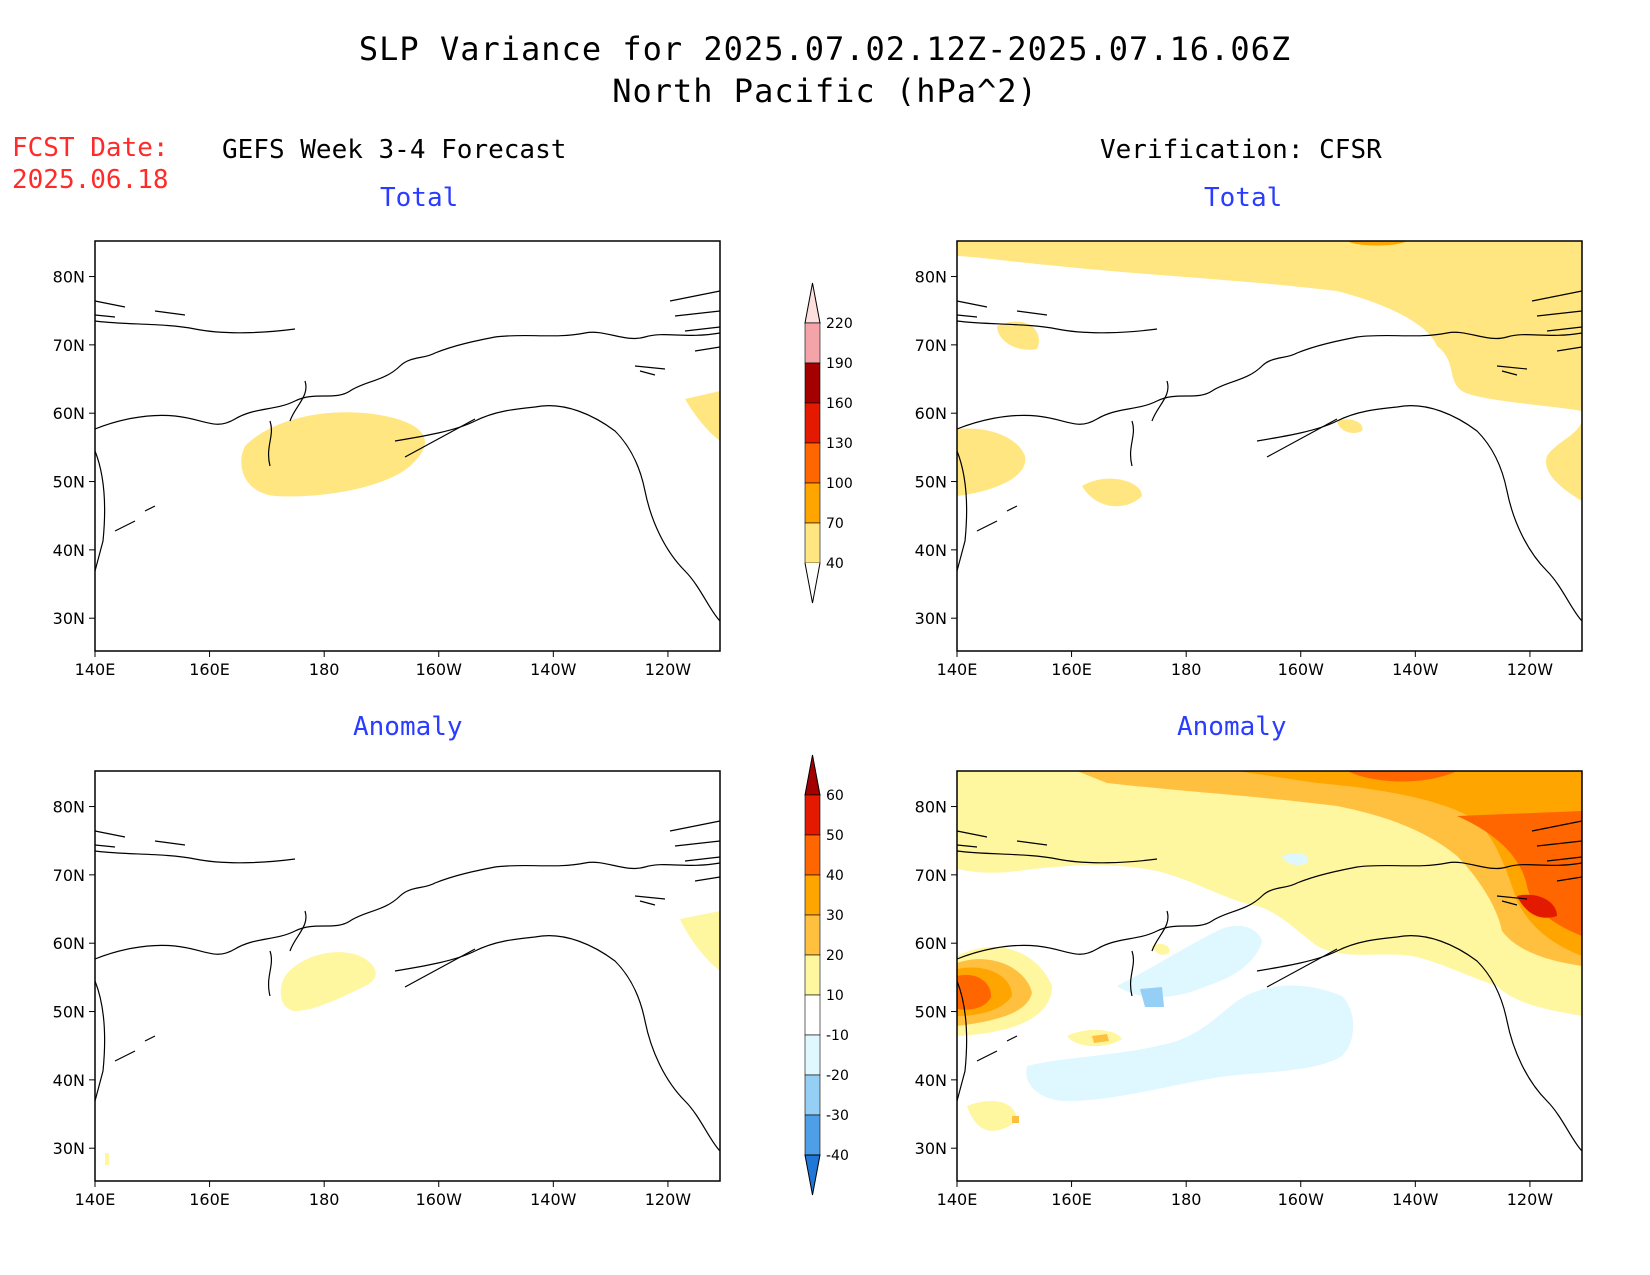 The height and width of the screenshot is (1275, 1650). Describe the element at coordinates (90, 180) in the screenshot. I see `fcst-date-value: 2025.06.18` at that location.